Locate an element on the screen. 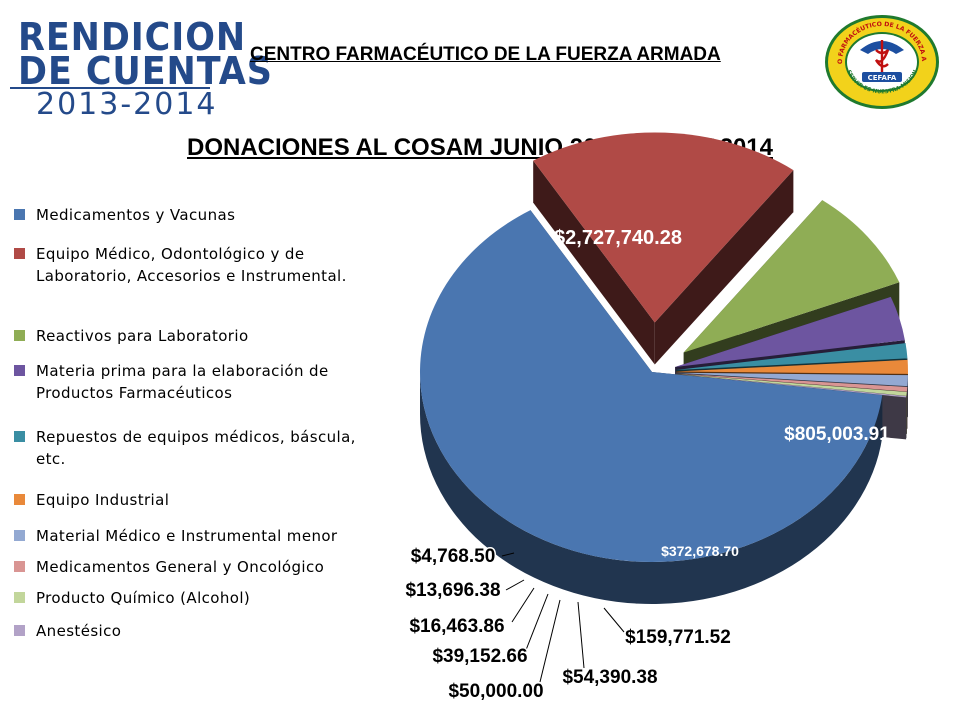 The height and width of the screenshot is (720, 960). legend-label: Medicamentos General y Oncológico is located at coordinates (180, 567).